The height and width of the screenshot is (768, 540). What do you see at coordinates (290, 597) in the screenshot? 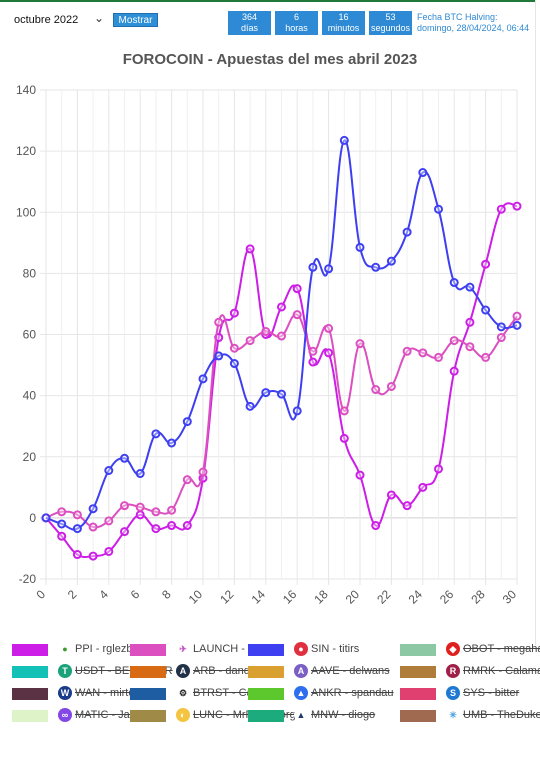
I see `x-tick-label: 16` at bounding box center [290, 597].